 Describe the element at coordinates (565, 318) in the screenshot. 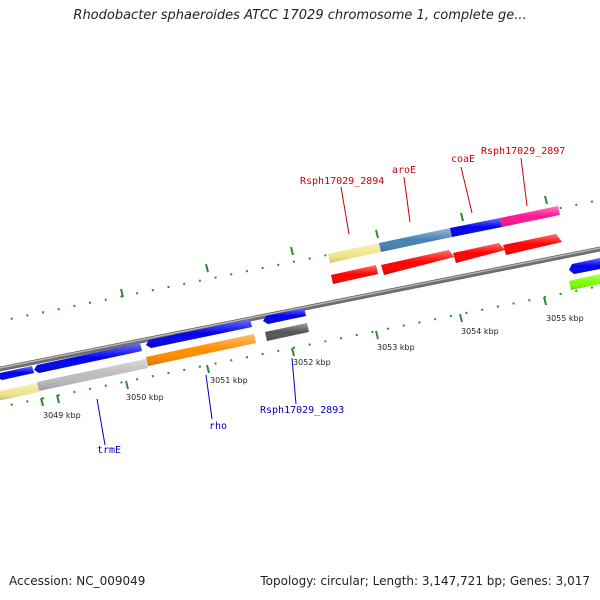

I see `kbp-label: 3055 kbp` at that location.